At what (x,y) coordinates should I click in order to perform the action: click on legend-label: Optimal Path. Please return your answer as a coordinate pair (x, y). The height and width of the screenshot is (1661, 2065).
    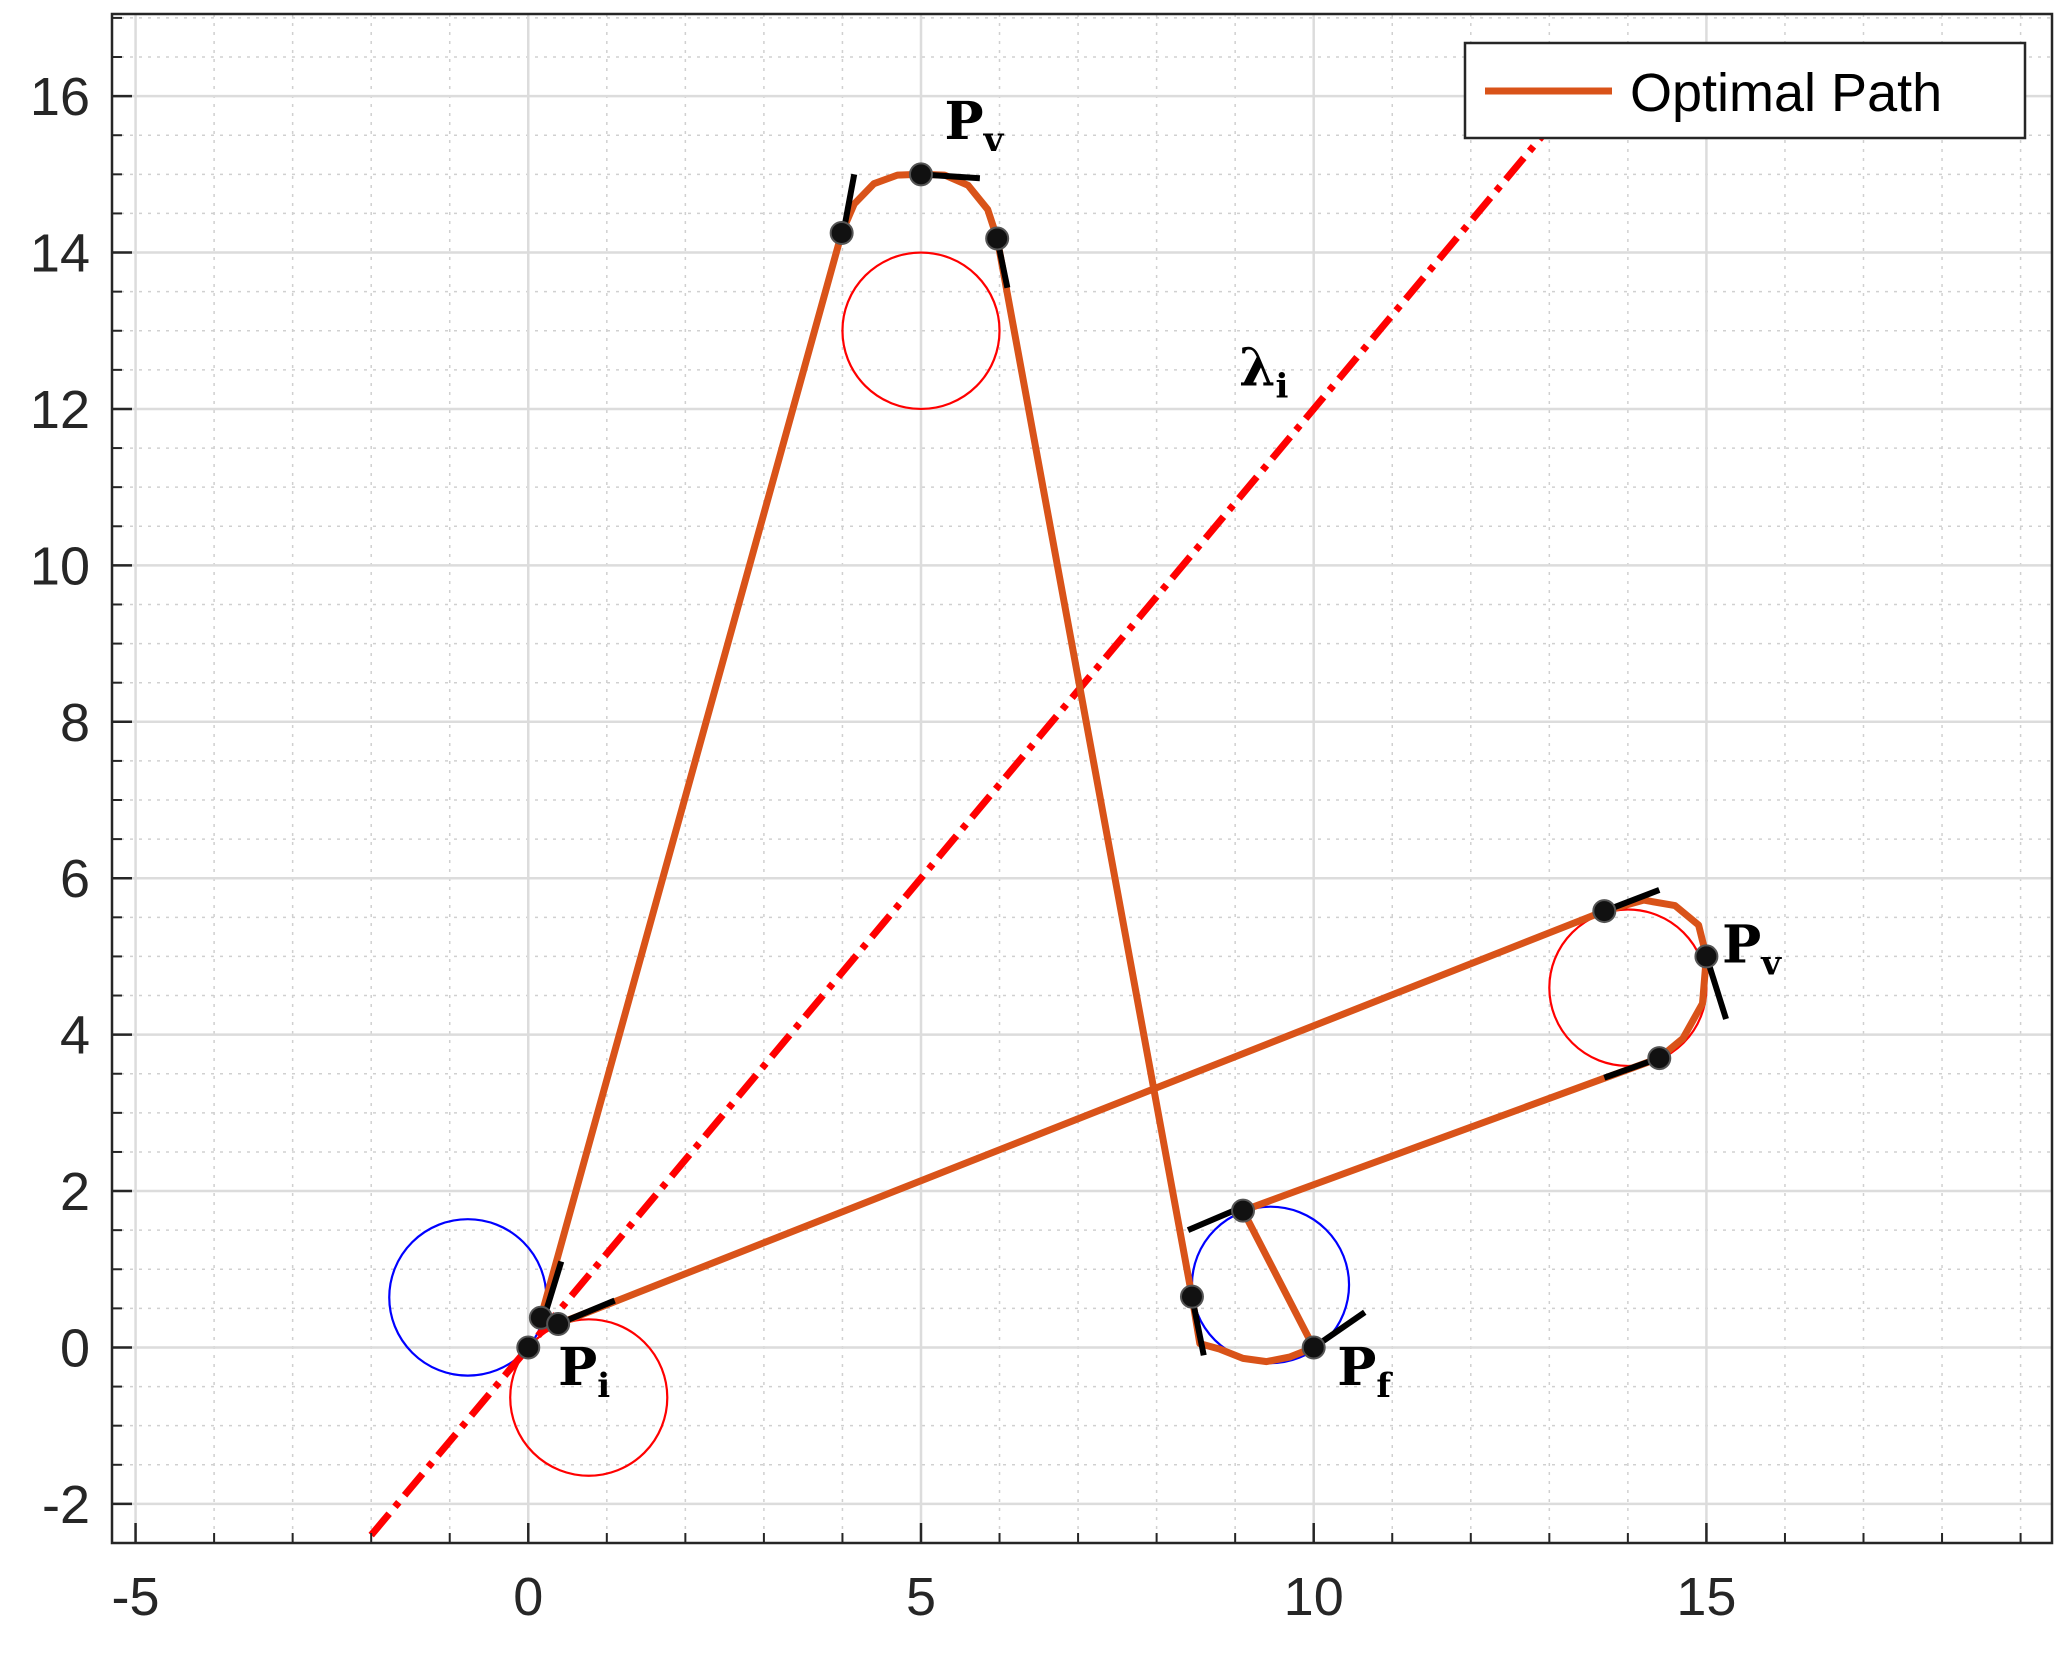
    Looking at the image, I should click on (1786, 93).